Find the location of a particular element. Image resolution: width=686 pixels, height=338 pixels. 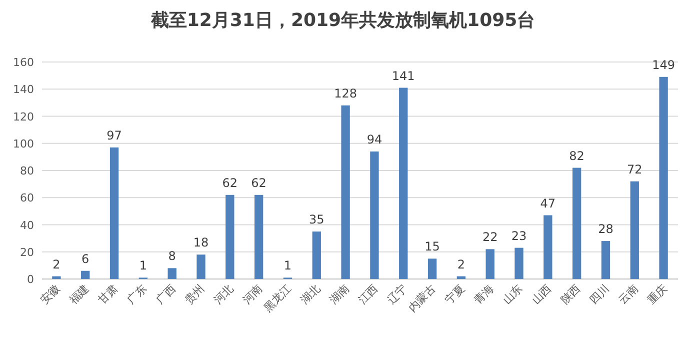

data-label: 18 is located at coordinates (201, 243).